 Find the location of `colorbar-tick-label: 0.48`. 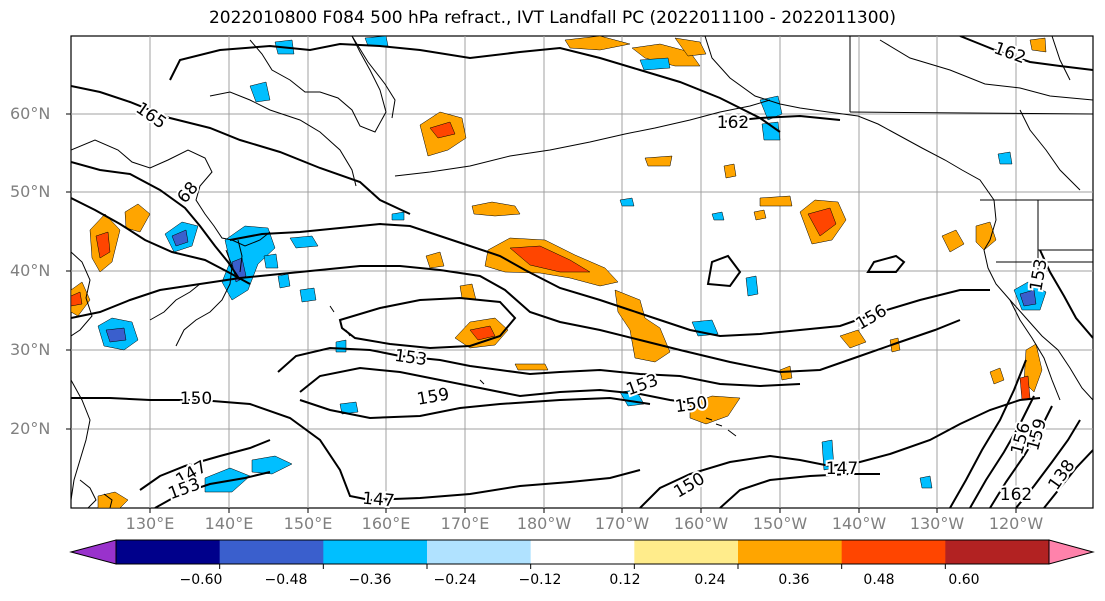

colorbar-tick-label: 0.48 is located at coordinates (879, 580).